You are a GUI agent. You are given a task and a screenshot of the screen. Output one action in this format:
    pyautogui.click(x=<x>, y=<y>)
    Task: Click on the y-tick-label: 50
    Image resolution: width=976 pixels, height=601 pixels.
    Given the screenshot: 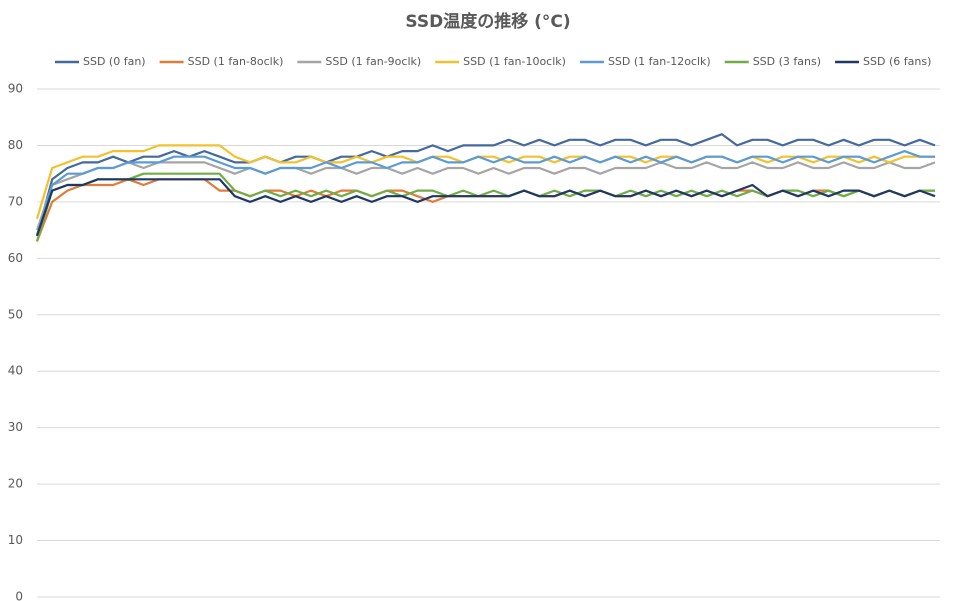 What is the action you would take?
    pyautogui.click(x=15, y=314)
    